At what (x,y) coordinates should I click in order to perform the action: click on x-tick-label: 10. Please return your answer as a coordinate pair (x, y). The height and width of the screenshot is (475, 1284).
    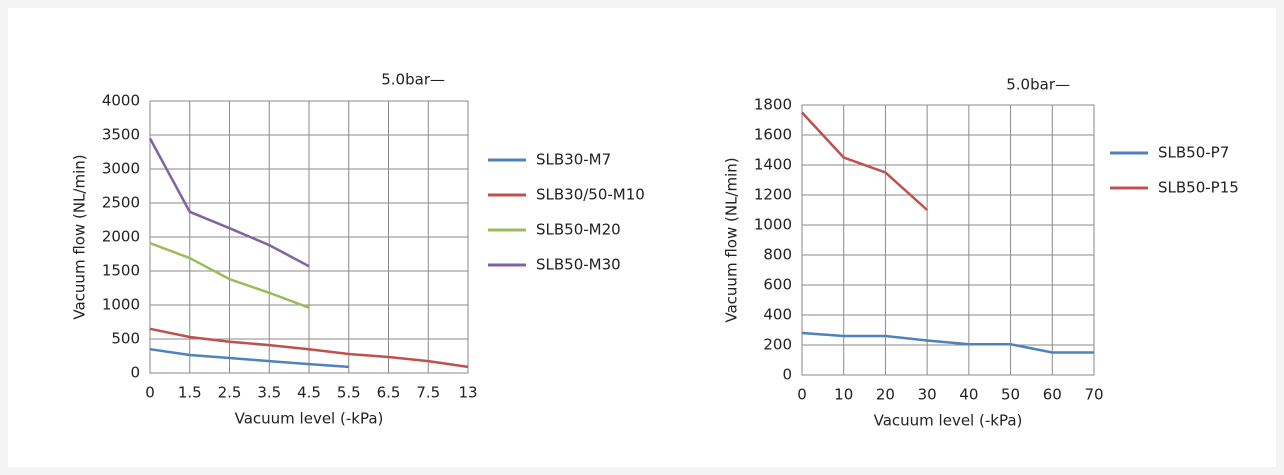
    Looking at the image, I should click on (843, 395).